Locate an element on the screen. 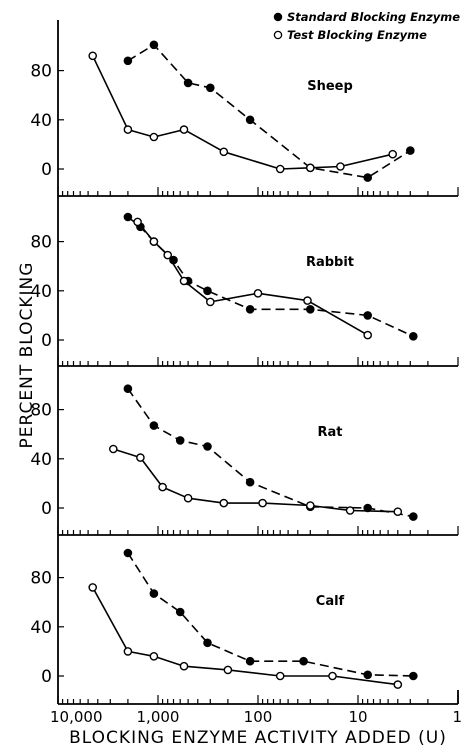 The image size is (465, 748). panel-label: Sheep is located at coordinates (330, 86).